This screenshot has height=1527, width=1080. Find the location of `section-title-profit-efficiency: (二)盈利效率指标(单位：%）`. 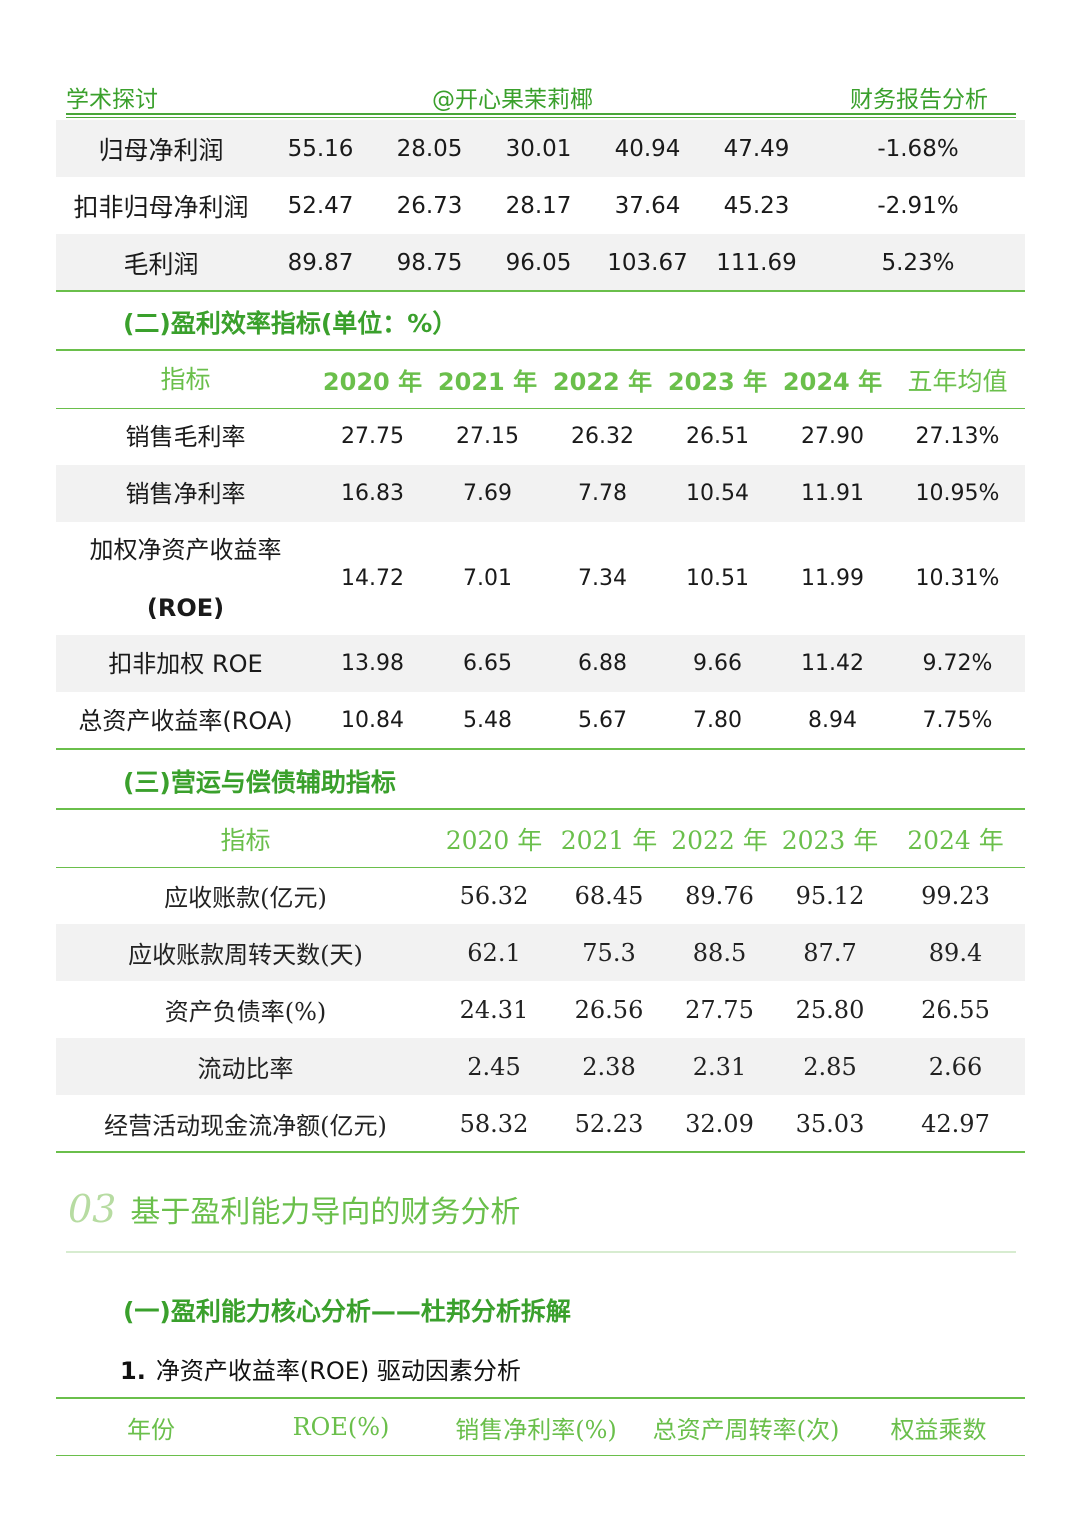

section-title-profit-efficiency: (二)盈利效率指标(单位：%） is located at coordinates (290, 323).